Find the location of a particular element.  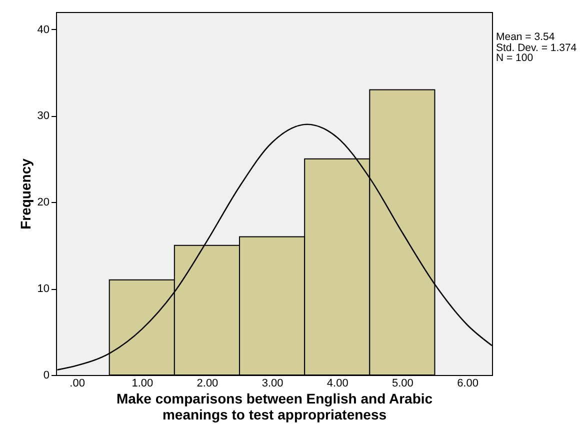

y-tick-label: 40 is located at coordinates (43, 30).